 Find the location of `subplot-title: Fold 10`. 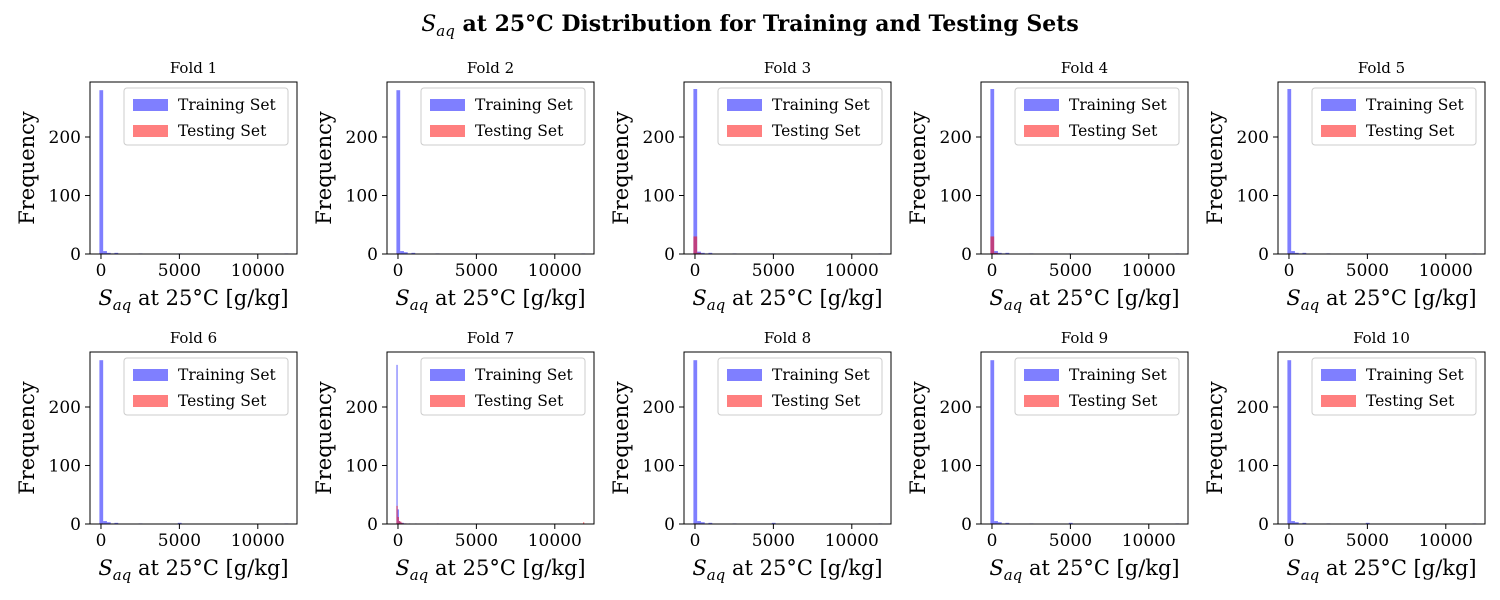

subplot-title: Fold 10 is located at coordinates (1381, 338).